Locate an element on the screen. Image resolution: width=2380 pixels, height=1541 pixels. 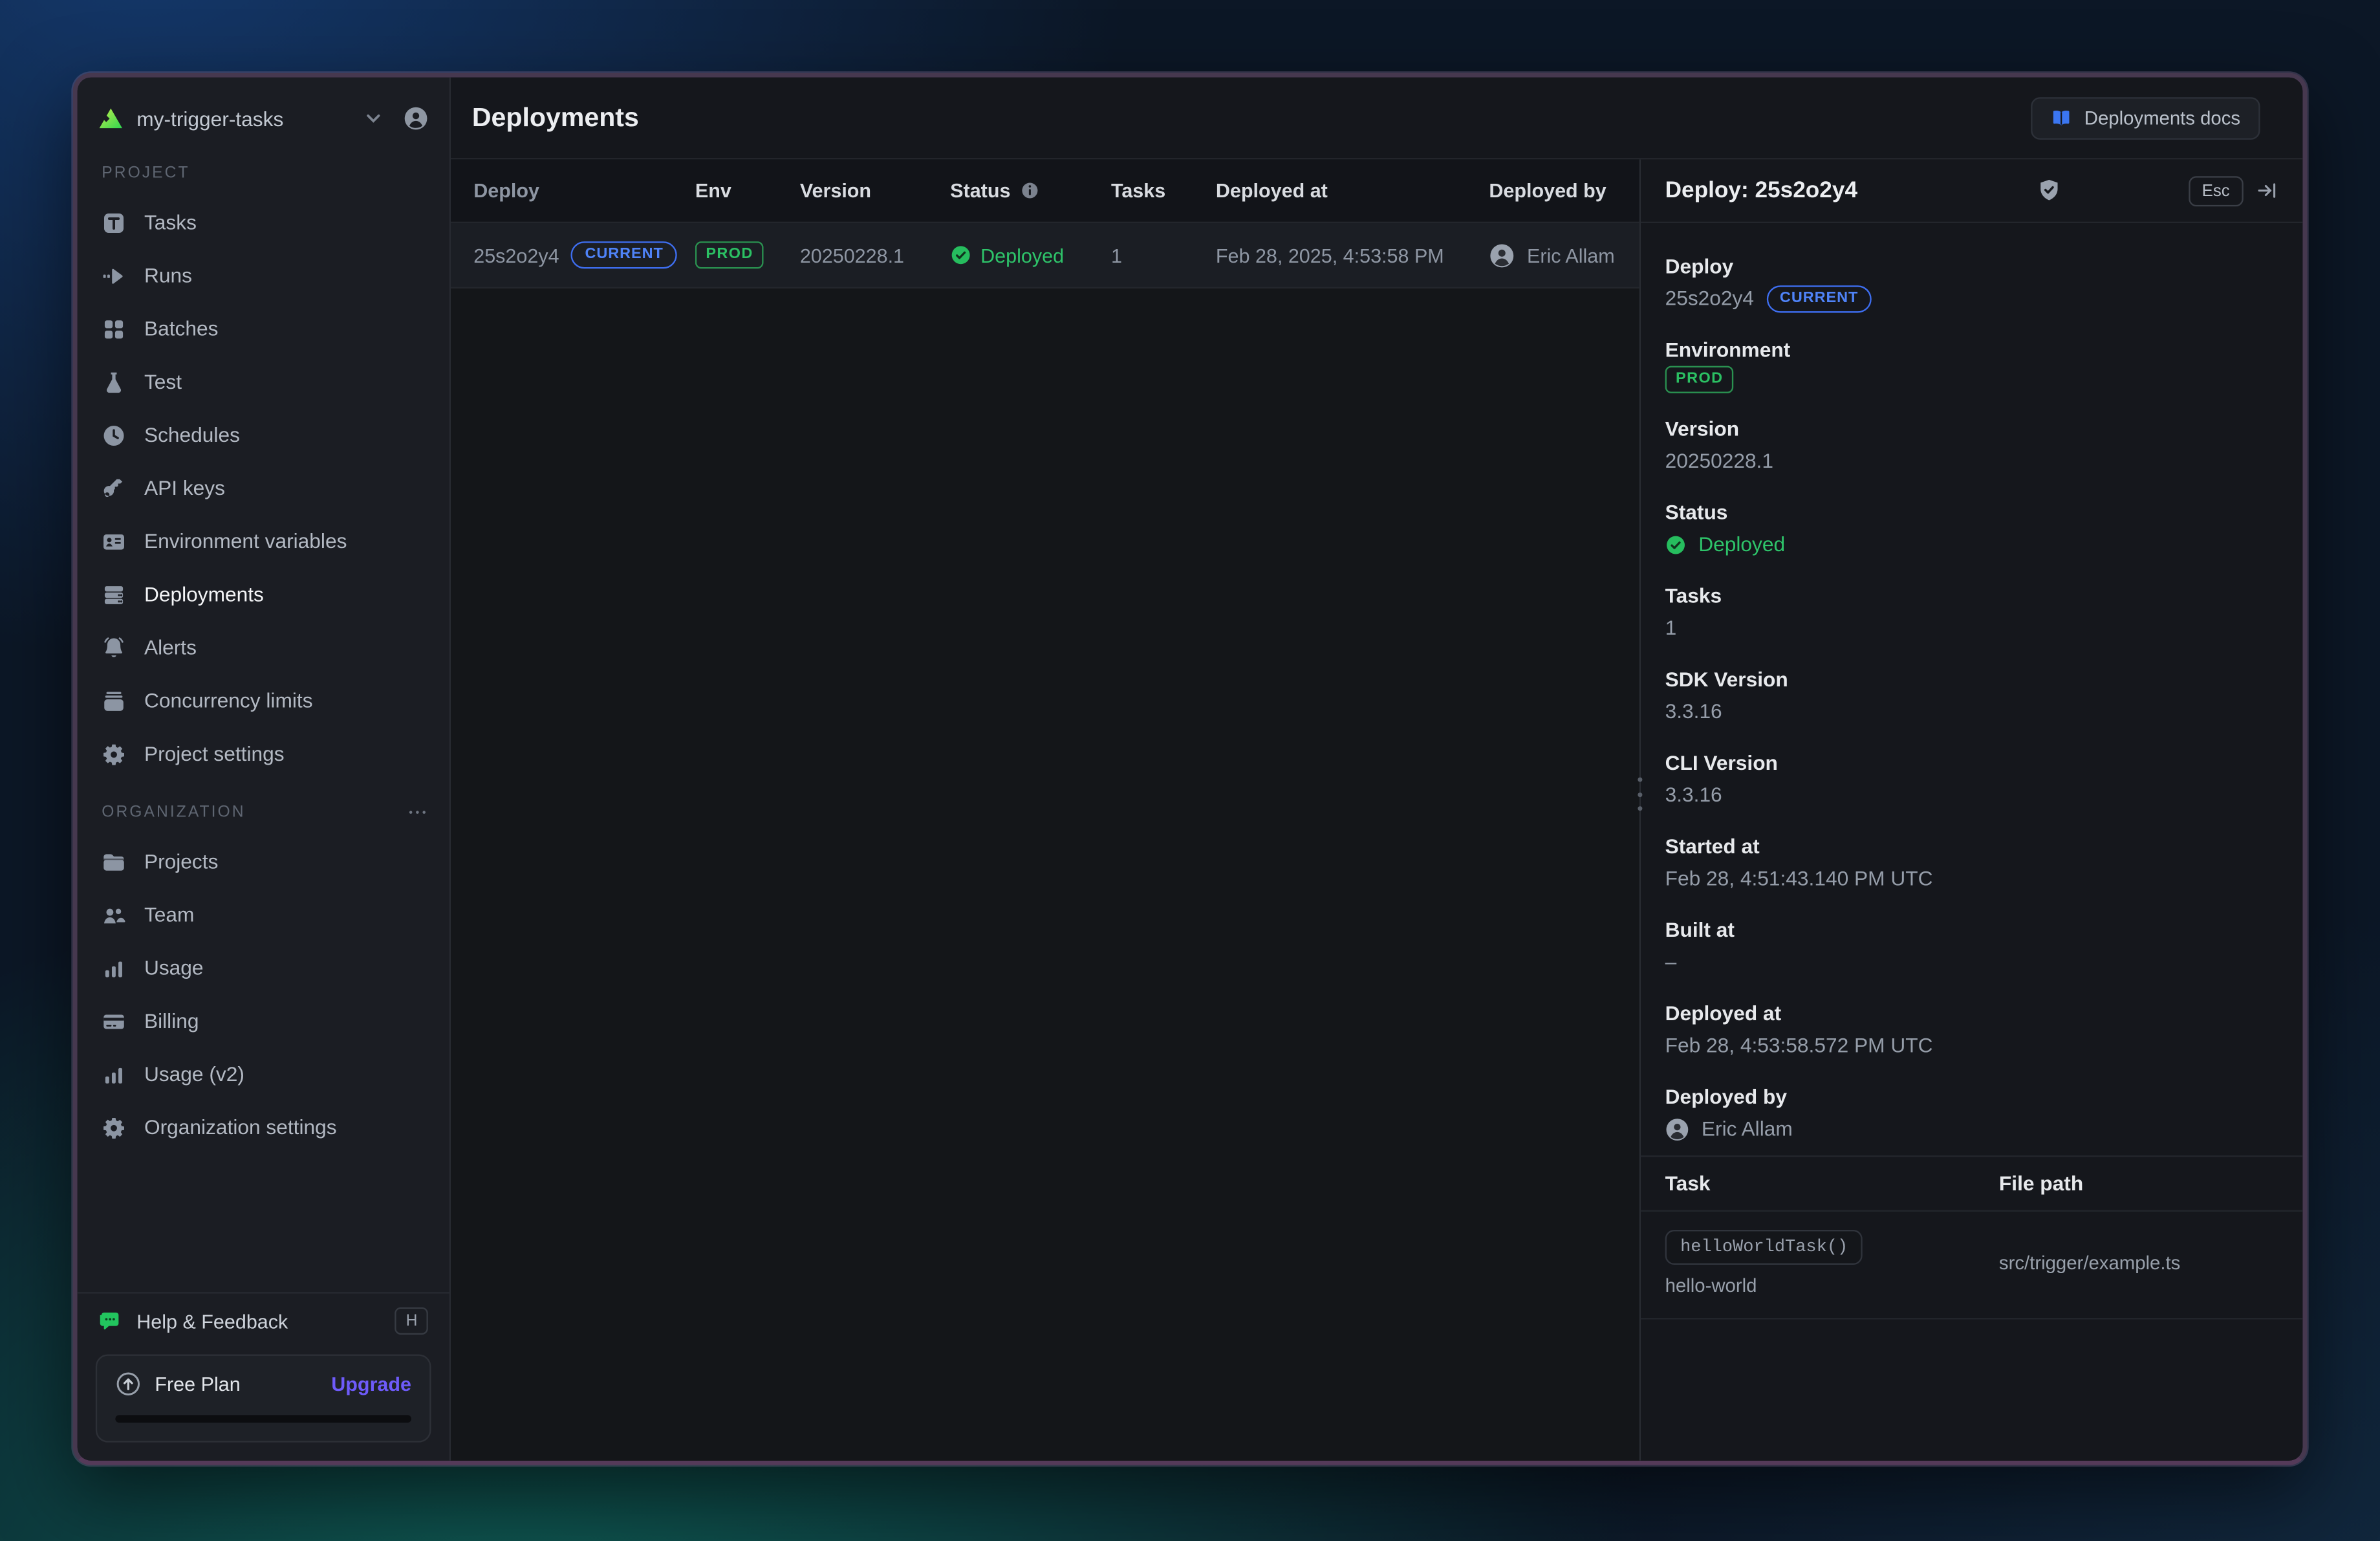
sidebar-item-environment-variables: Environment variables is located at coordinates (263, 541).